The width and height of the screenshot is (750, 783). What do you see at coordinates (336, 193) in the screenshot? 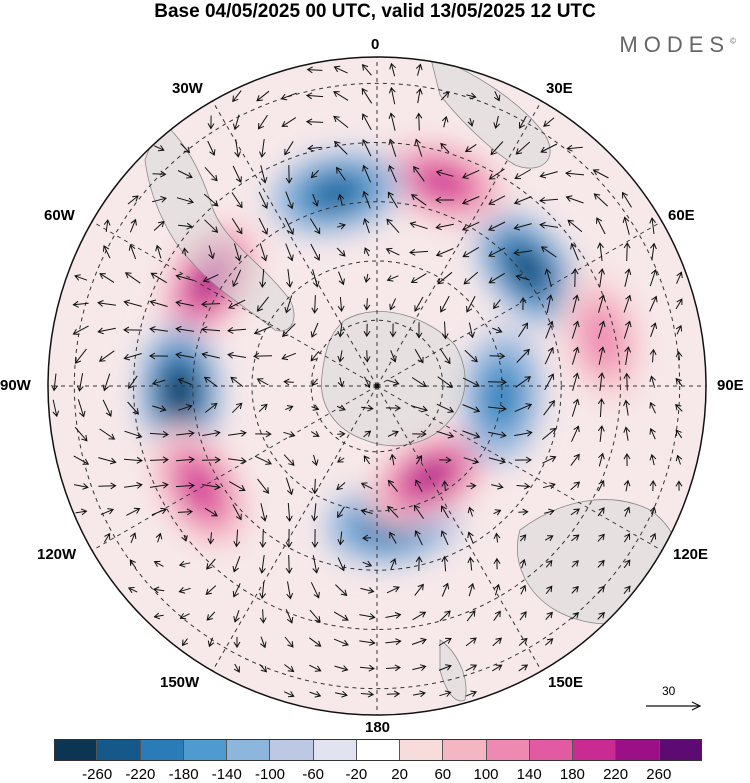
I see `blob-neg-atlantic` at bounding box center [336, 193].